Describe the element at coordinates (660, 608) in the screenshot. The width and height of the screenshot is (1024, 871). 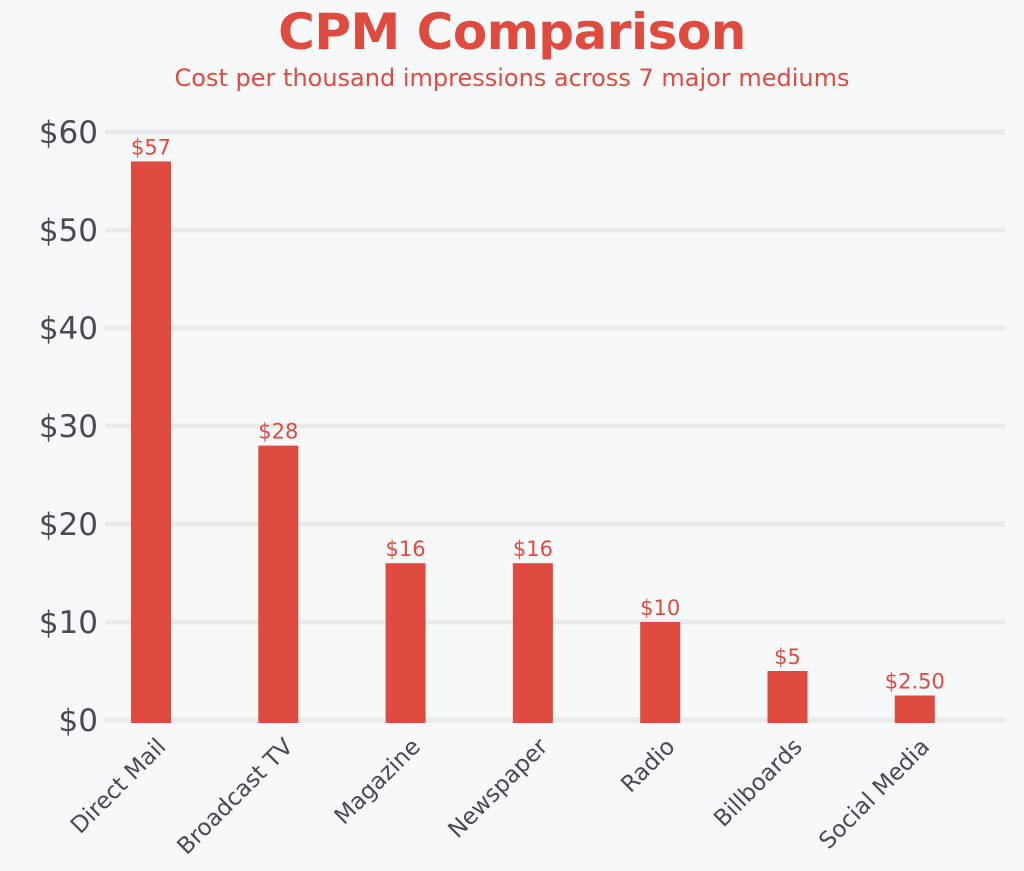
I see `data-label: $10` at that location.